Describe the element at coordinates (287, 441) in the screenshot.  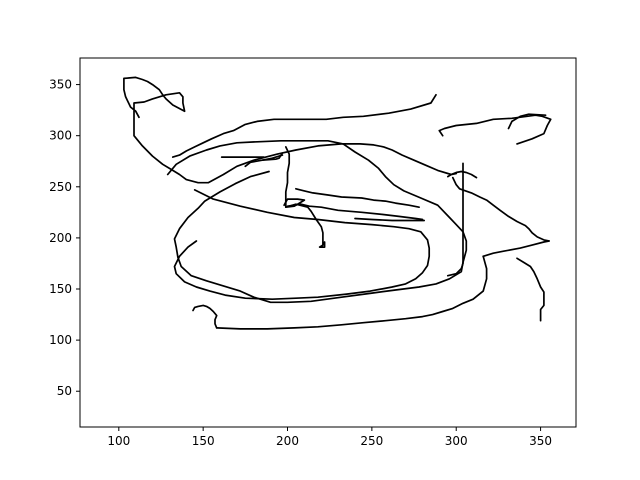
I see `x-tick-label: 200` at that location.